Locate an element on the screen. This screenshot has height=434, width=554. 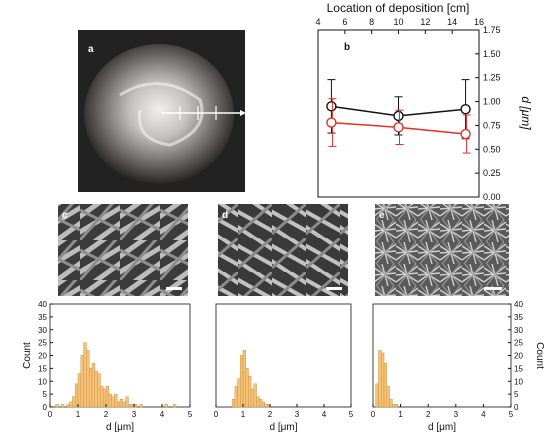
y-tick-label: 40 is located at coordinates (518, 304).